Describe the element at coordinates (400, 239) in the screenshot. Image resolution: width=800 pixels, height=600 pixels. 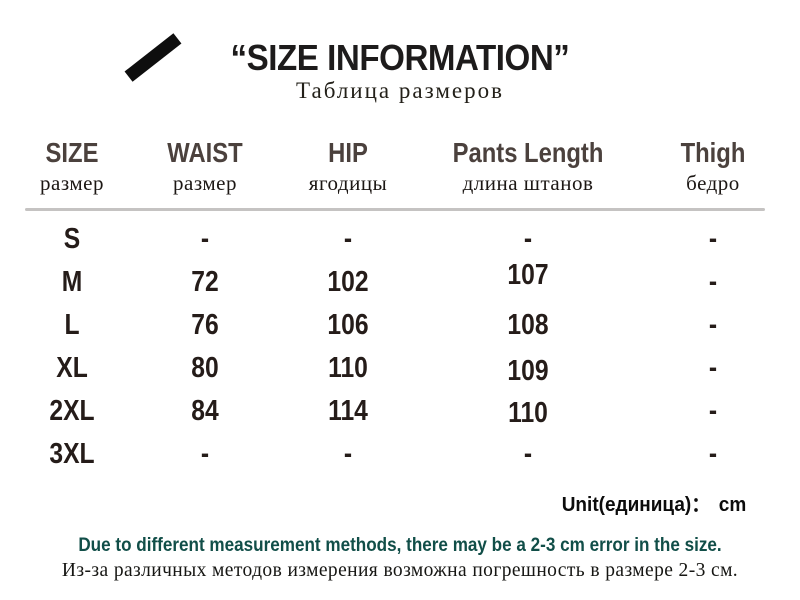
I see `table-row-s: S - - - -` at that location.